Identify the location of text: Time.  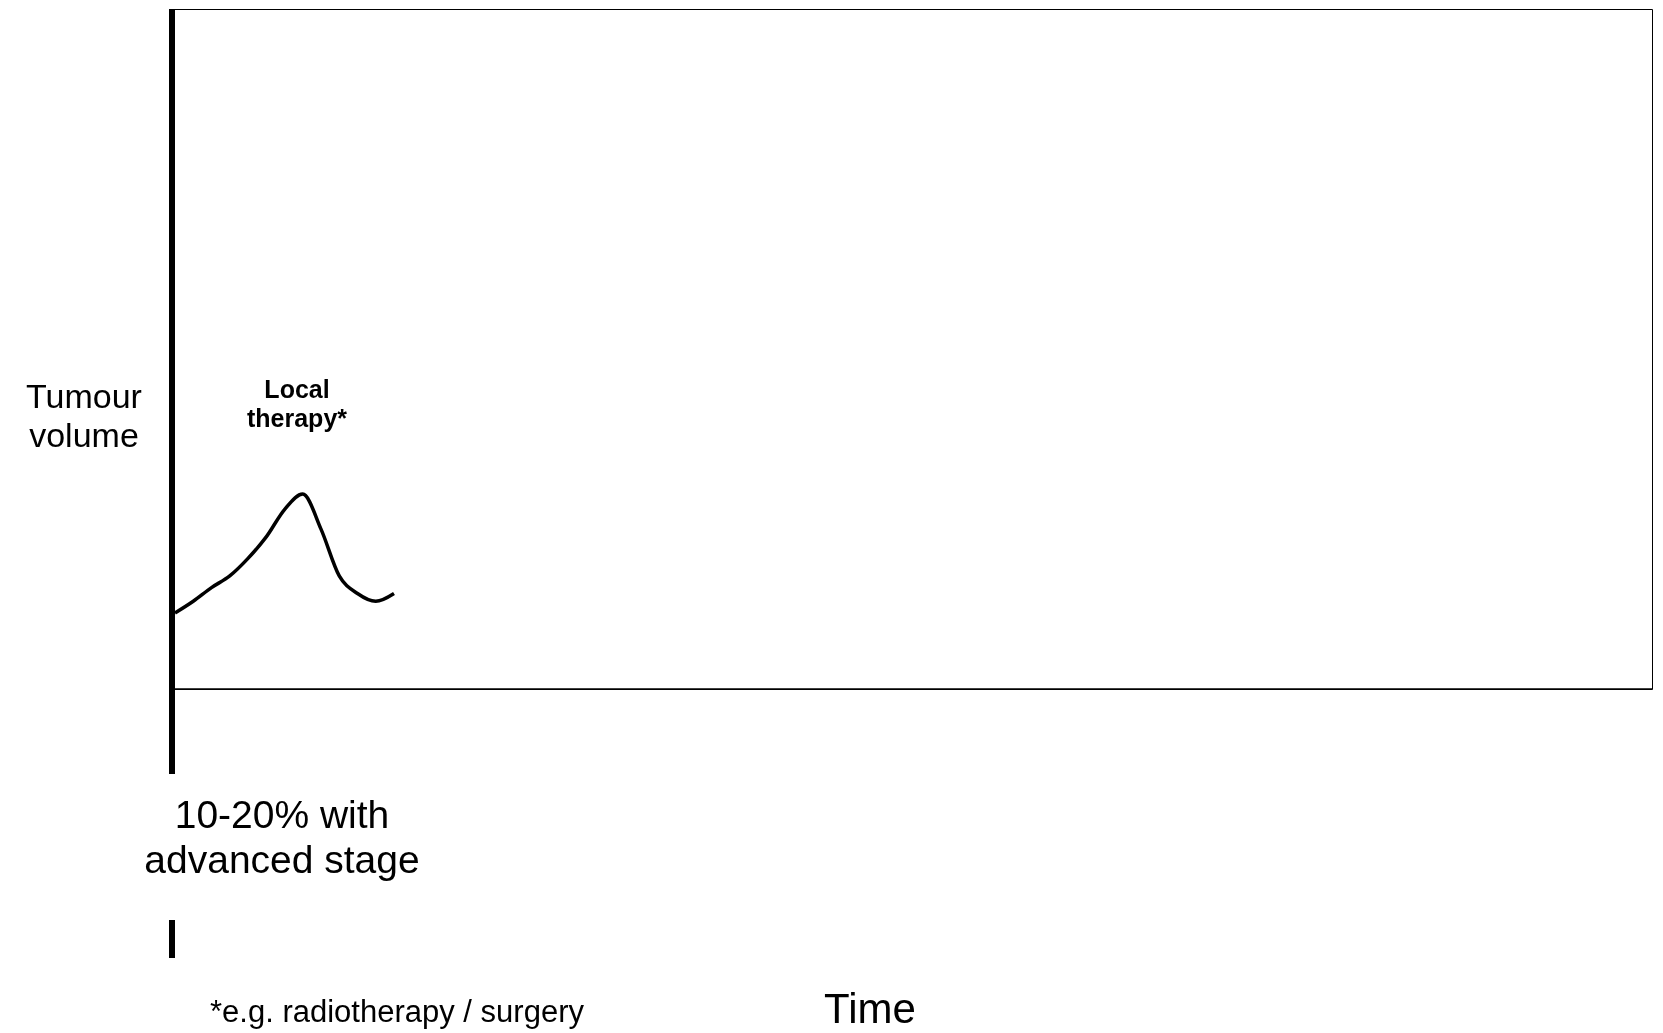
(870, 1008).